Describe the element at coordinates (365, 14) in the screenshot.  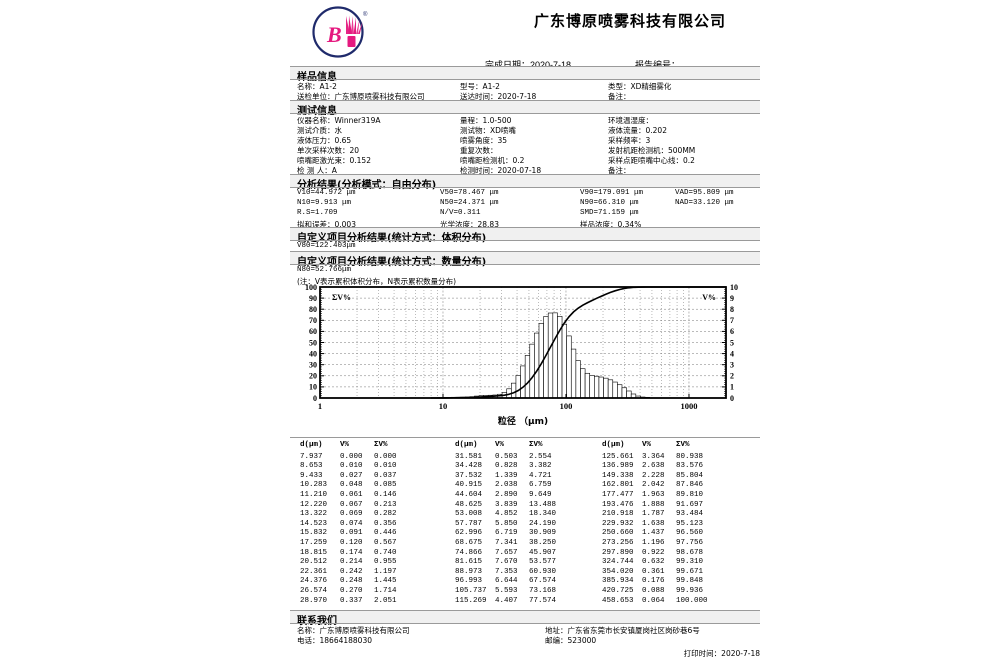
I see `trademark-mark: ®` at that location.